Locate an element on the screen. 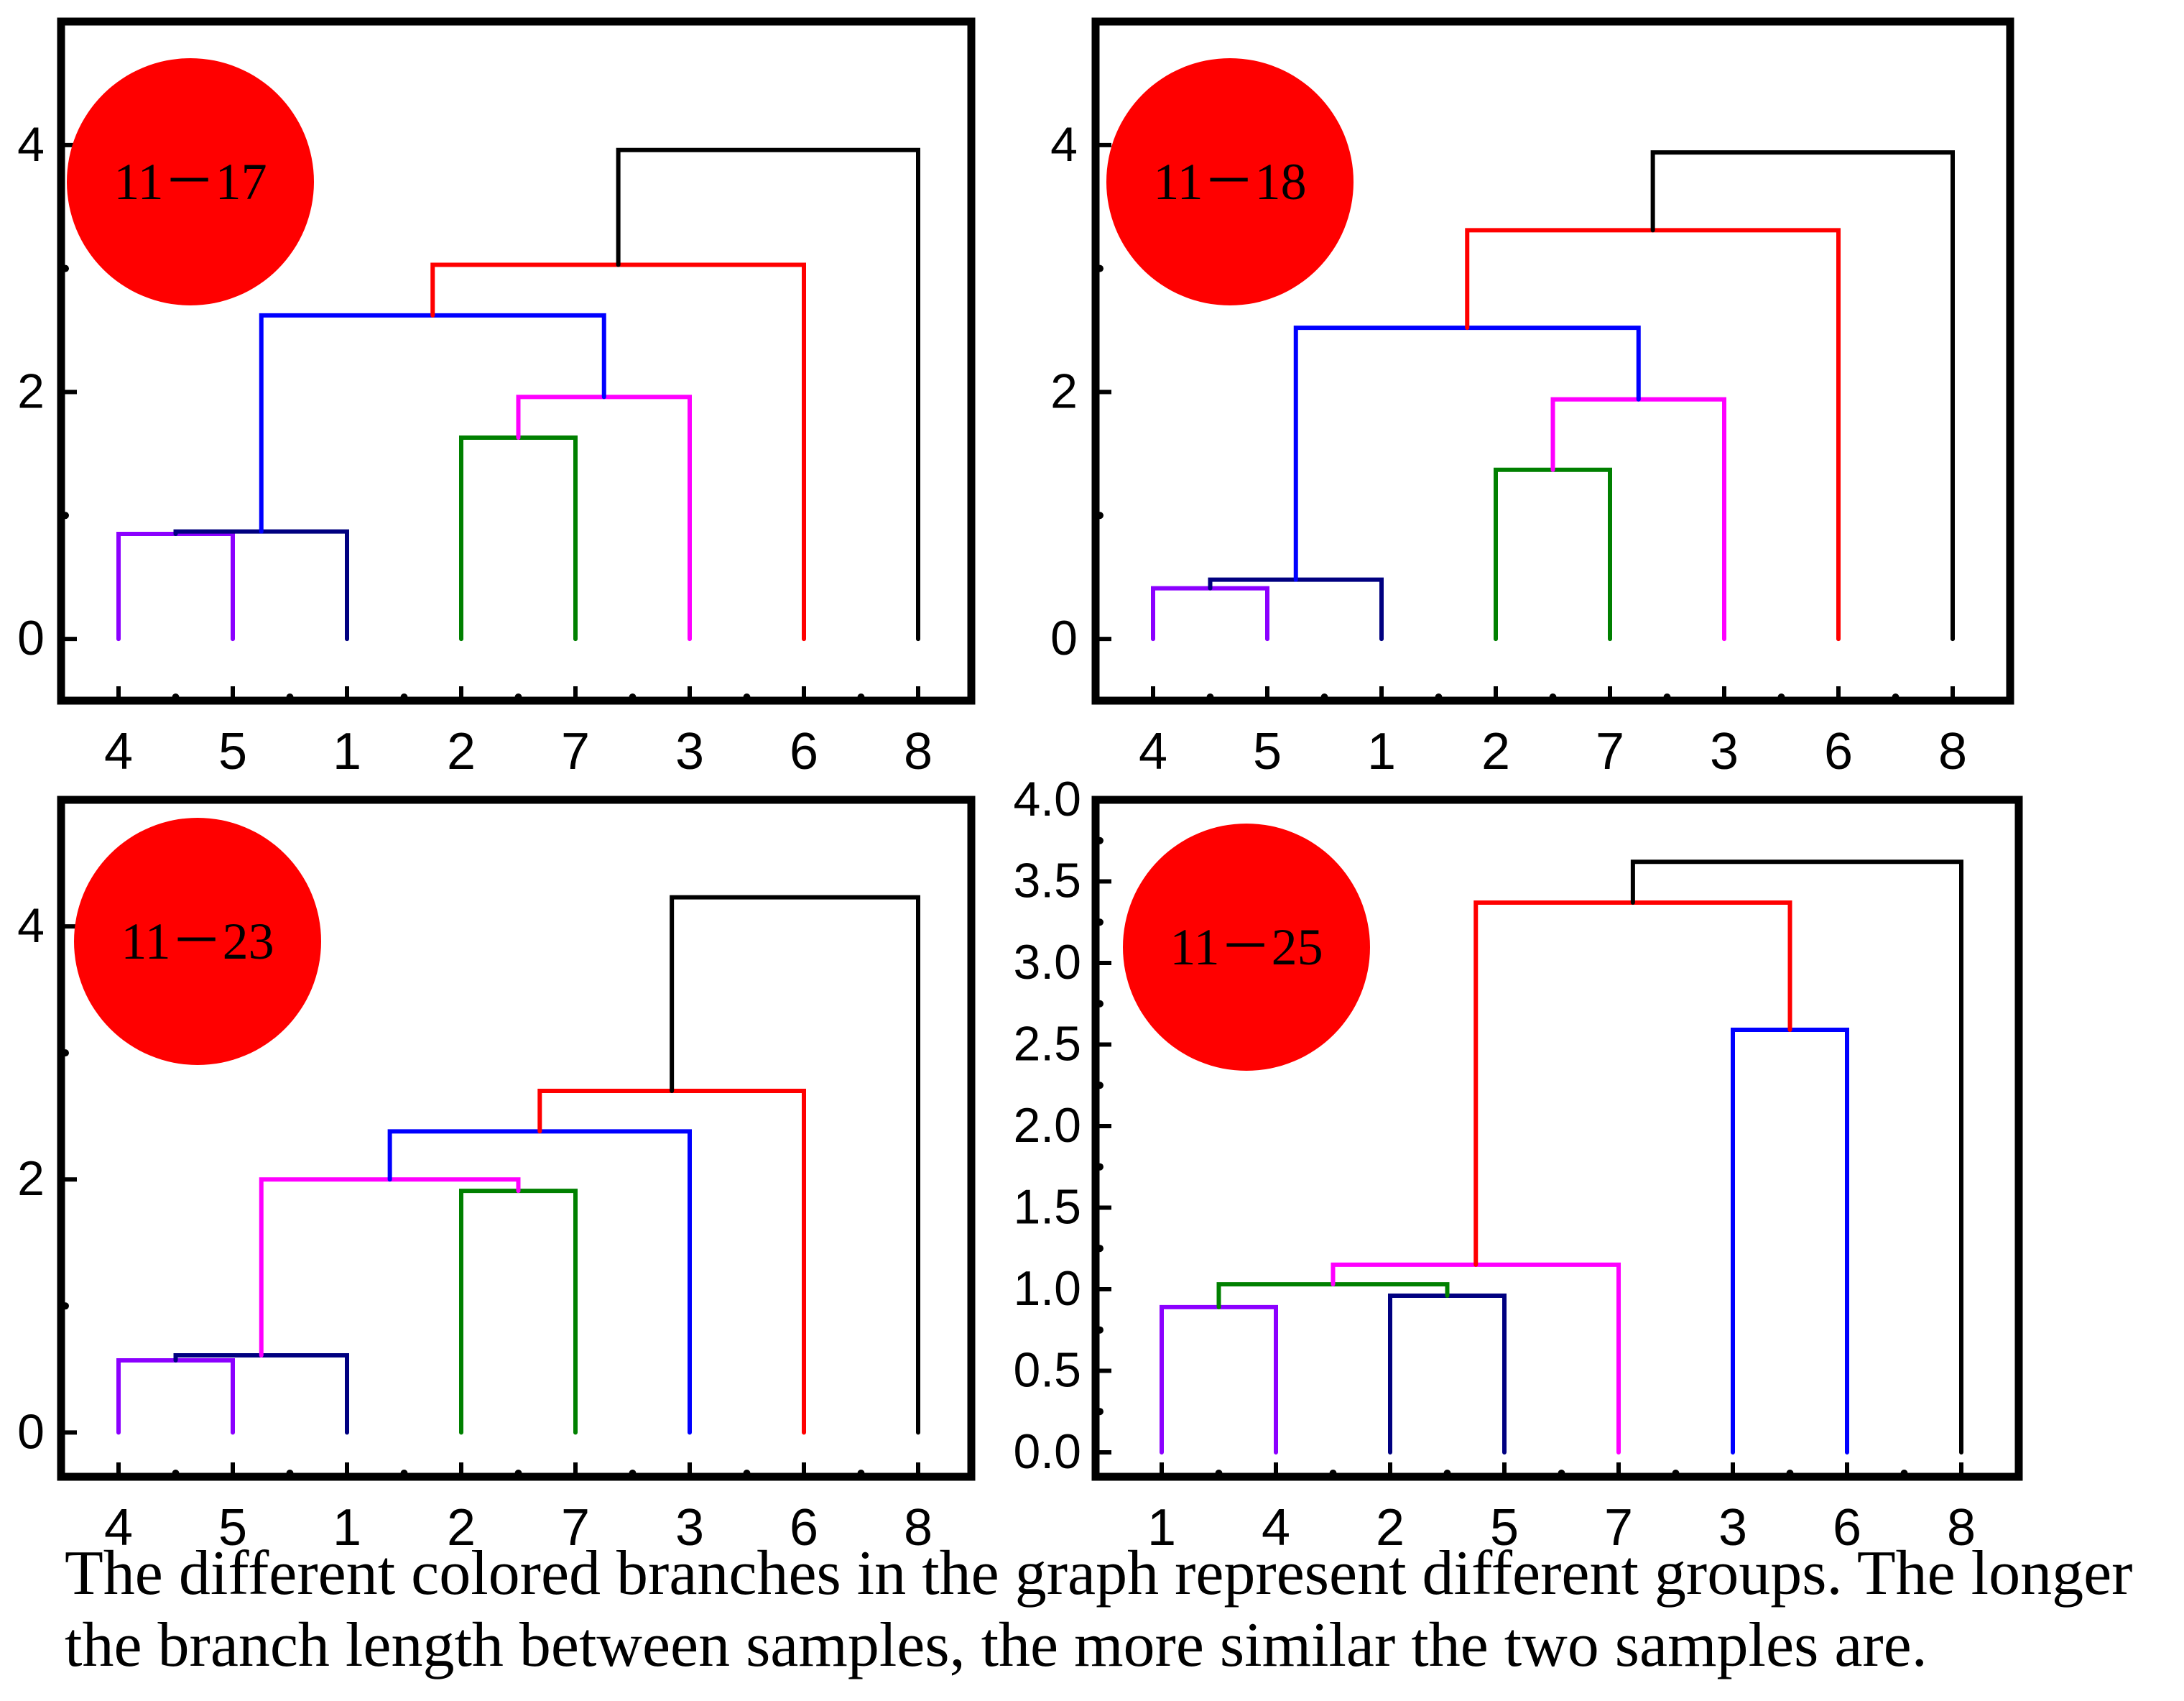 The image size is (2184, 1701). sample-date-label: 11－25 is located at coordinates (1246, 947).